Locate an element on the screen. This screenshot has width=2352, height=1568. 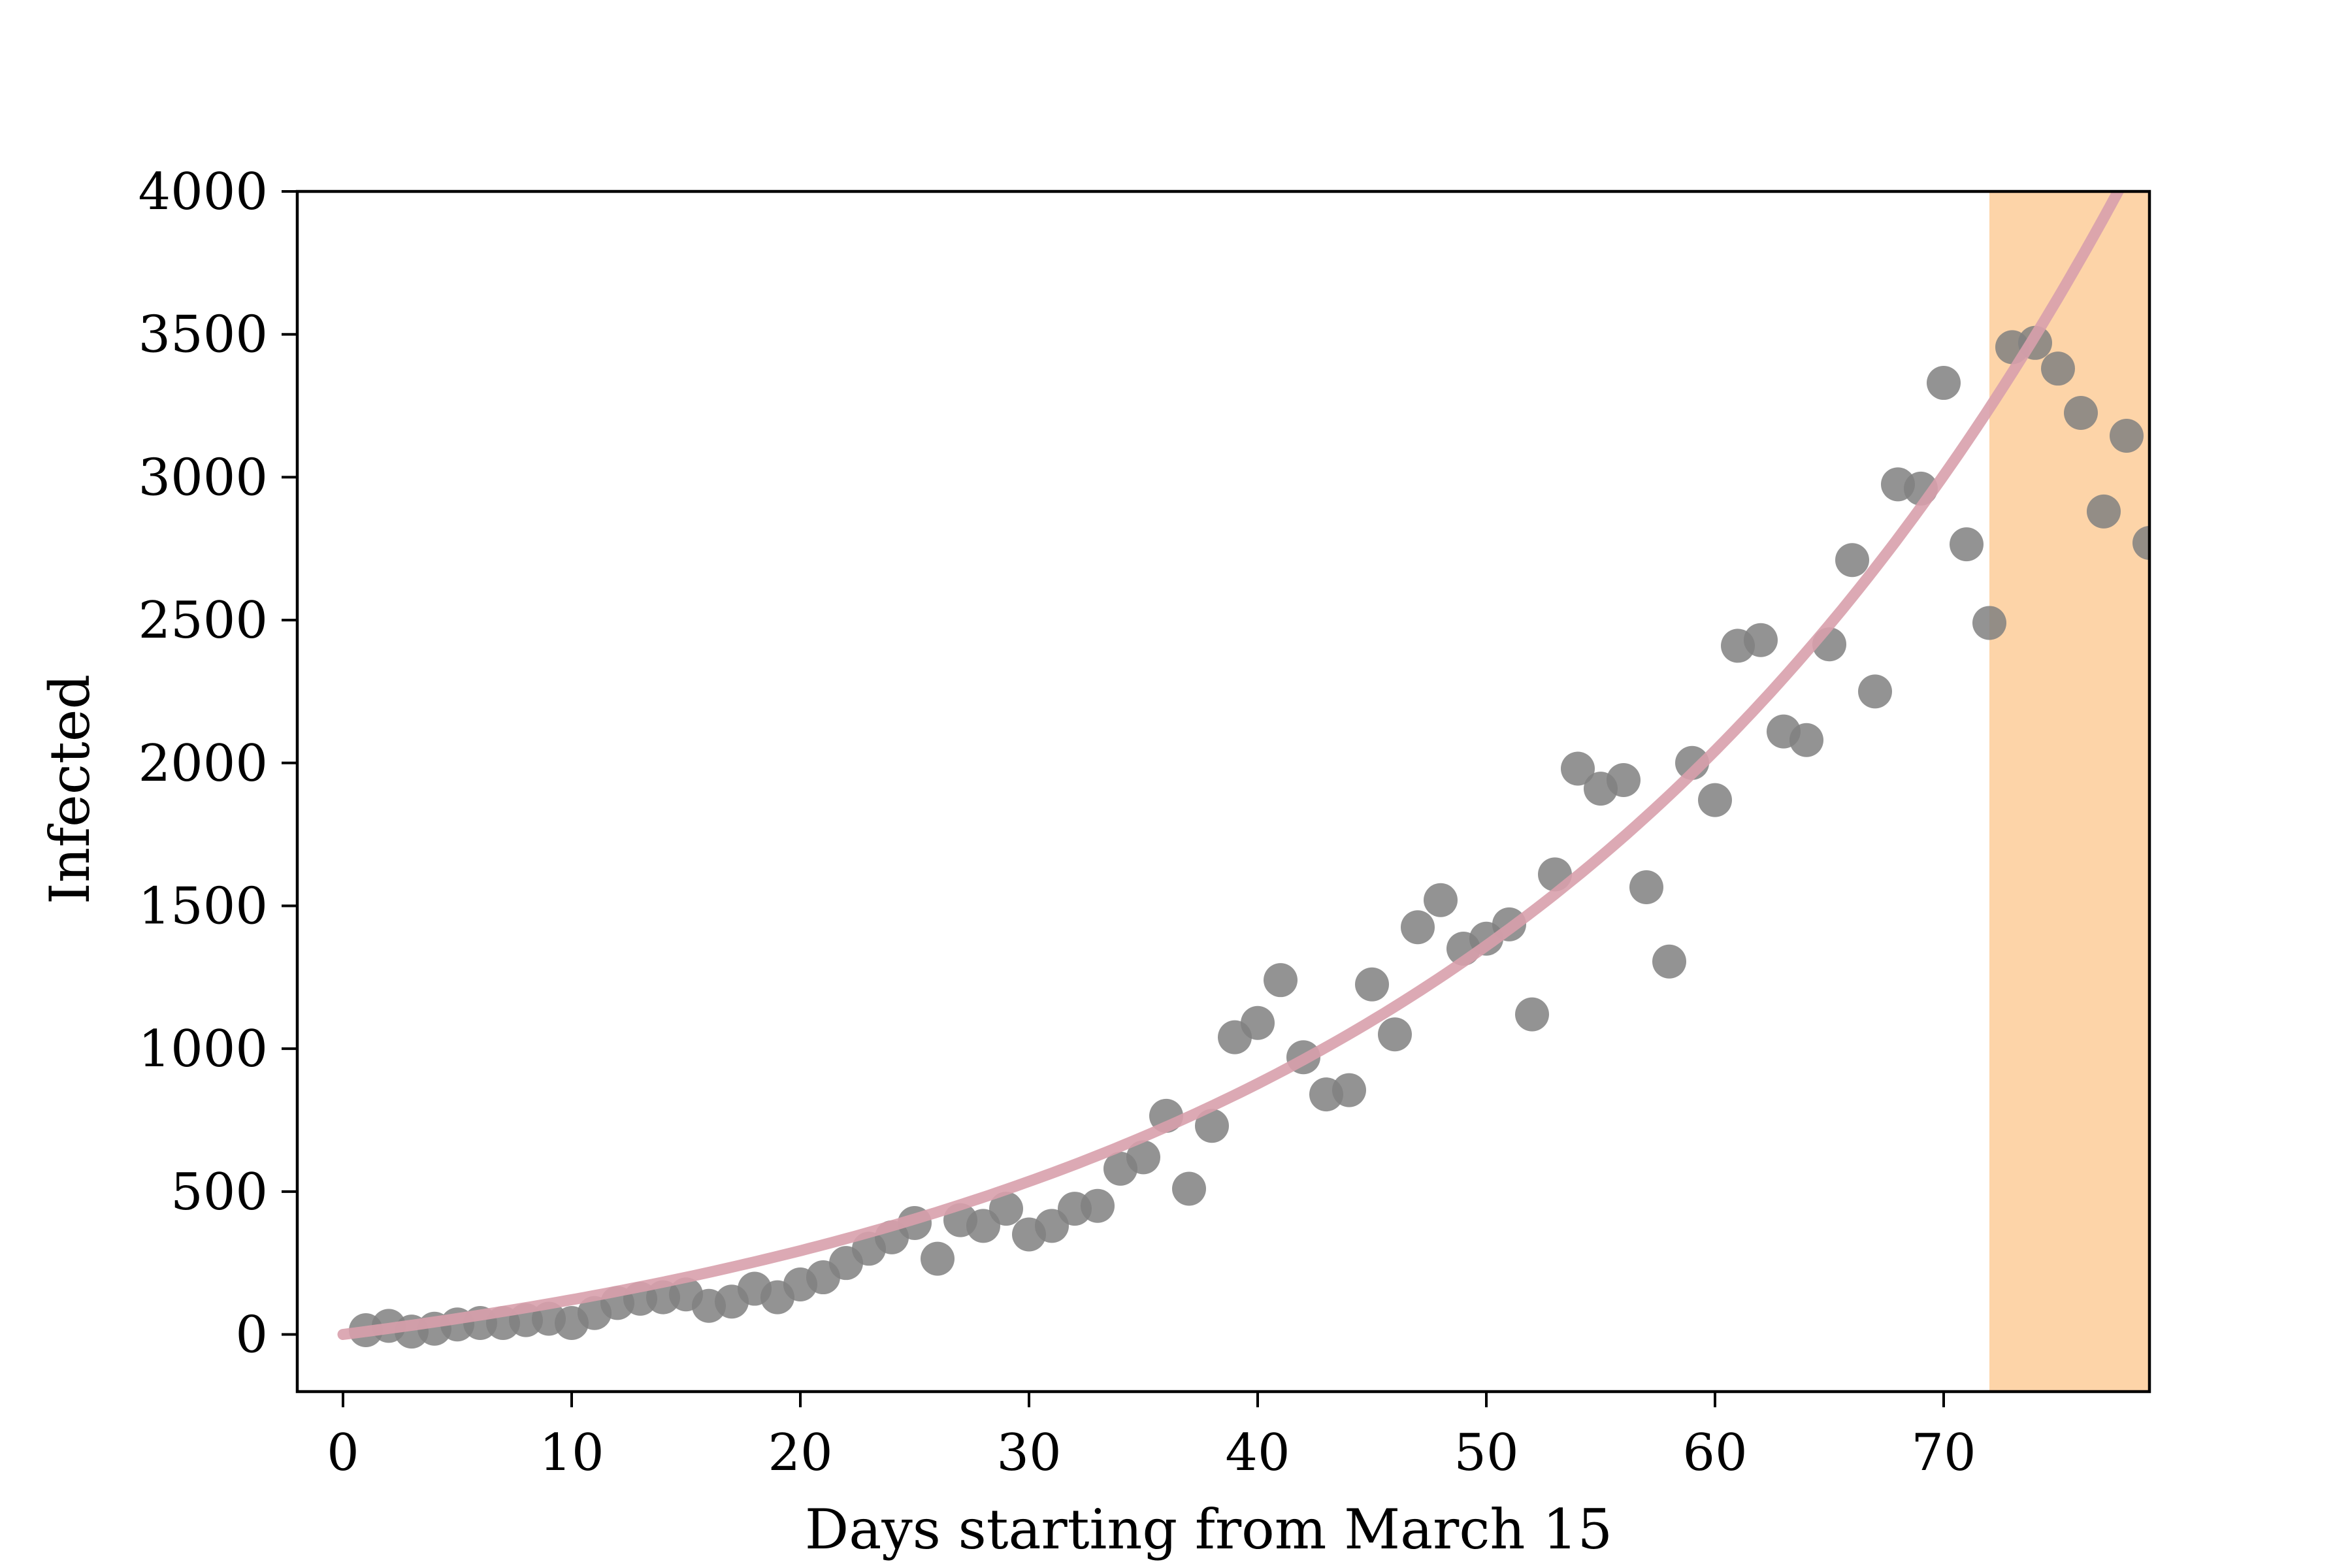
x-tick-label-70: 70 is located at coordinates (1943, 1453).